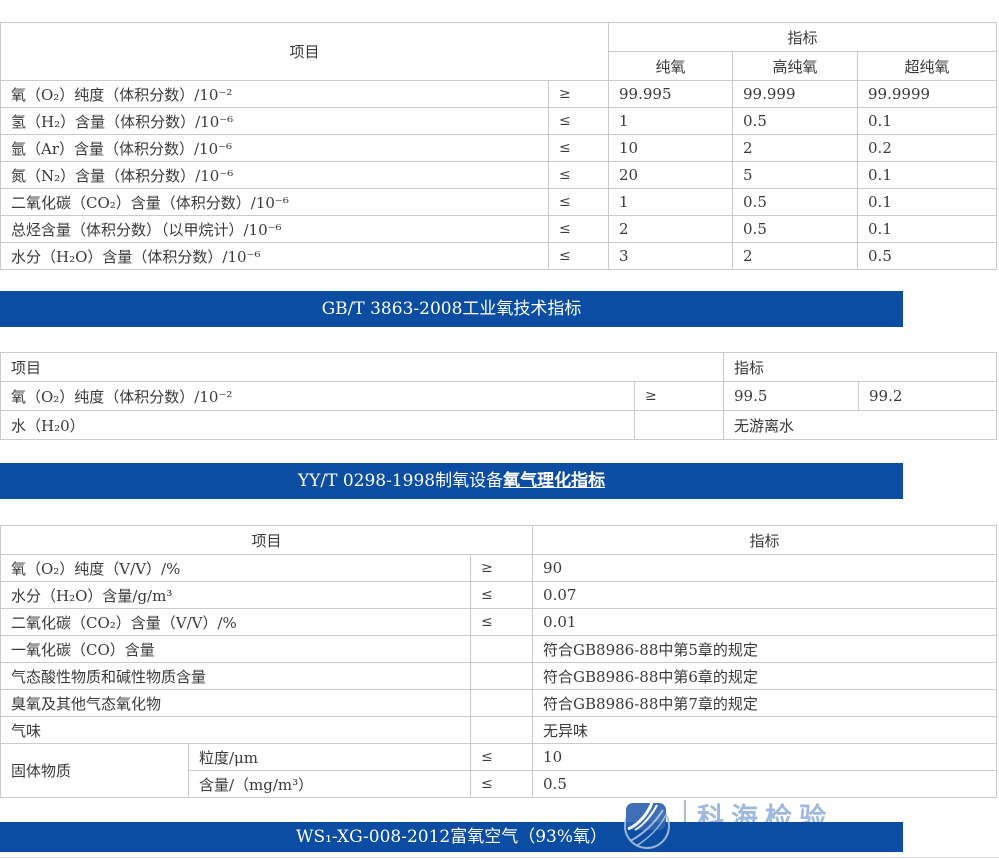  I want to click on table-row: 臭氧及其他气态氧化物 符合GB8986-88中第7章的规定, so click(499, 703).